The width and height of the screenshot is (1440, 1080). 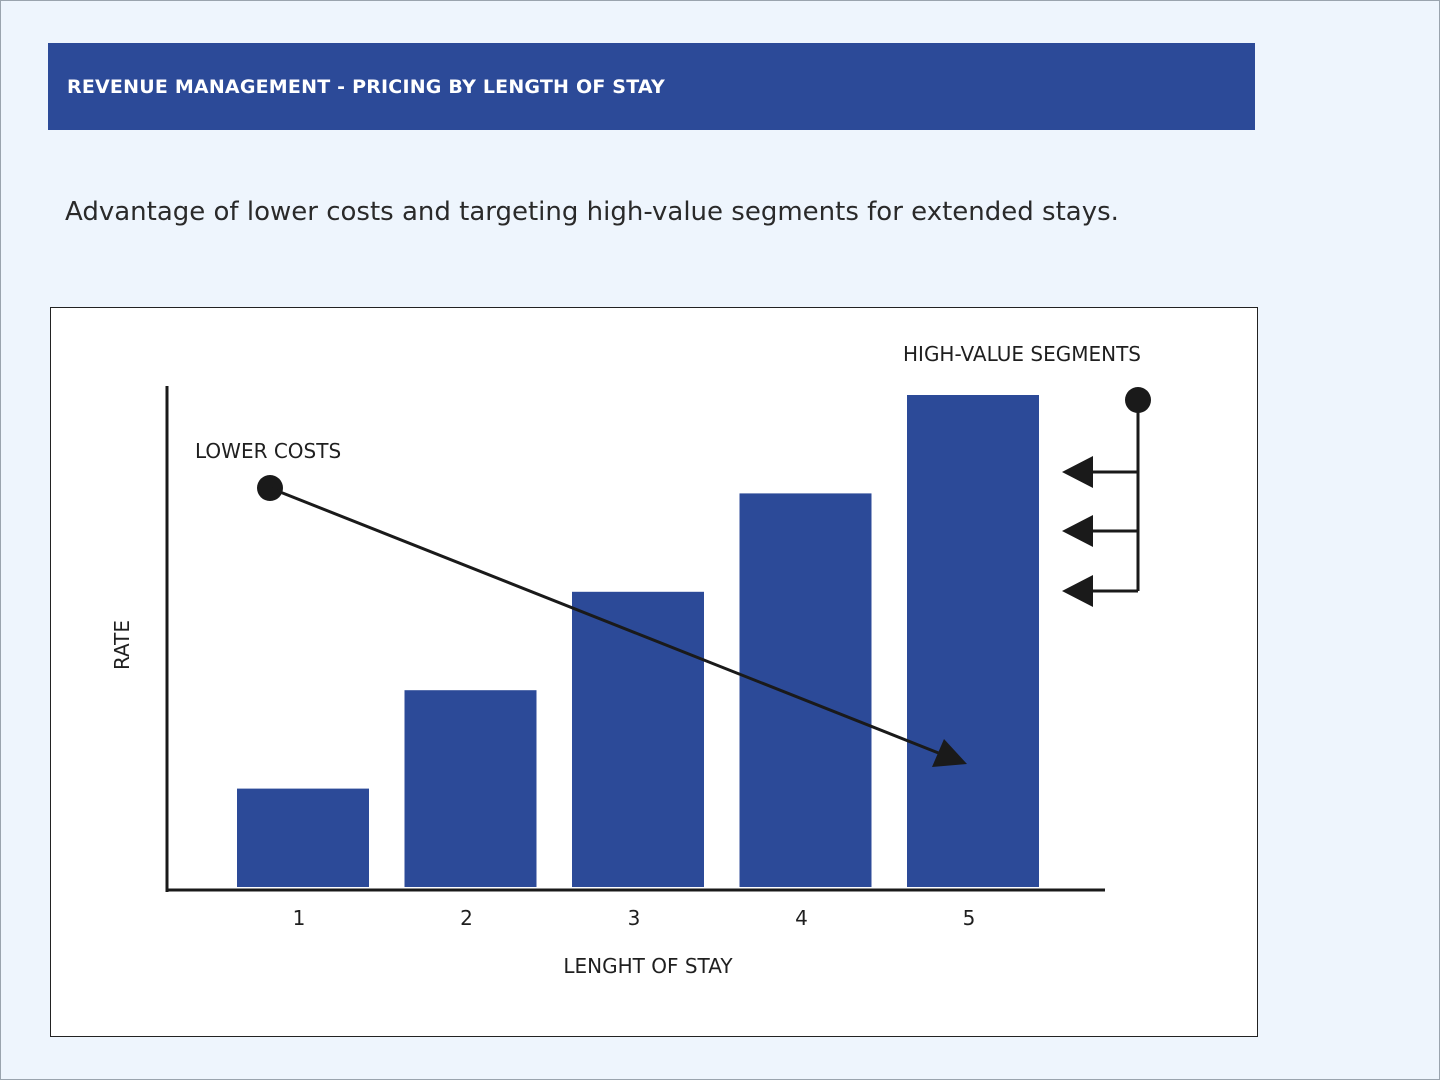 I want to click on lower-costs-arrow-line, so click(x=605, y=621).